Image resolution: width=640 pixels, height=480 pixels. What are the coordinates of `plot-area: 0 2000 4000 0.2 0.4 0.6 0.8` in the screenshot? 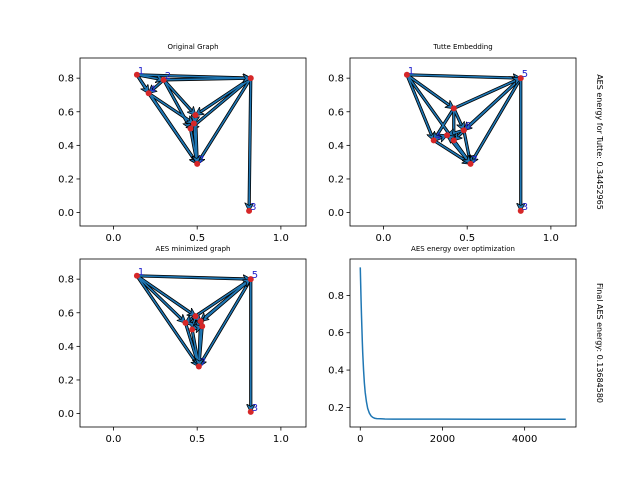 It's located at (447, 356).